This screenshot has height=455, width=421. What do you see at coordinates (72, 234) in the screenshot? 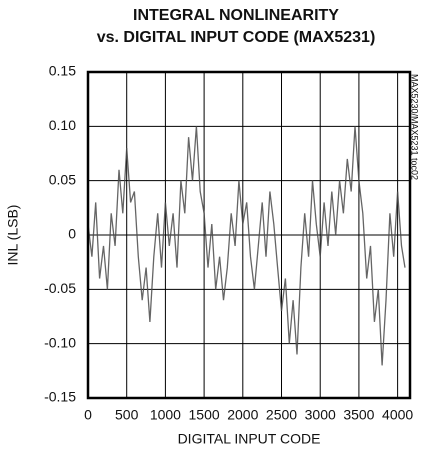
I see `y-tick-label: 0` at bounding box center [72, 234].